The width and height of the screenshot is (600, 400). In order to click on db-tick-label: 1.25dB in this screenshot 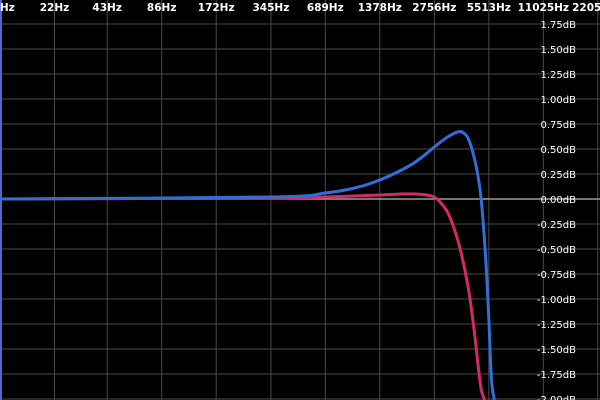, I will do `click(559, 75)`.